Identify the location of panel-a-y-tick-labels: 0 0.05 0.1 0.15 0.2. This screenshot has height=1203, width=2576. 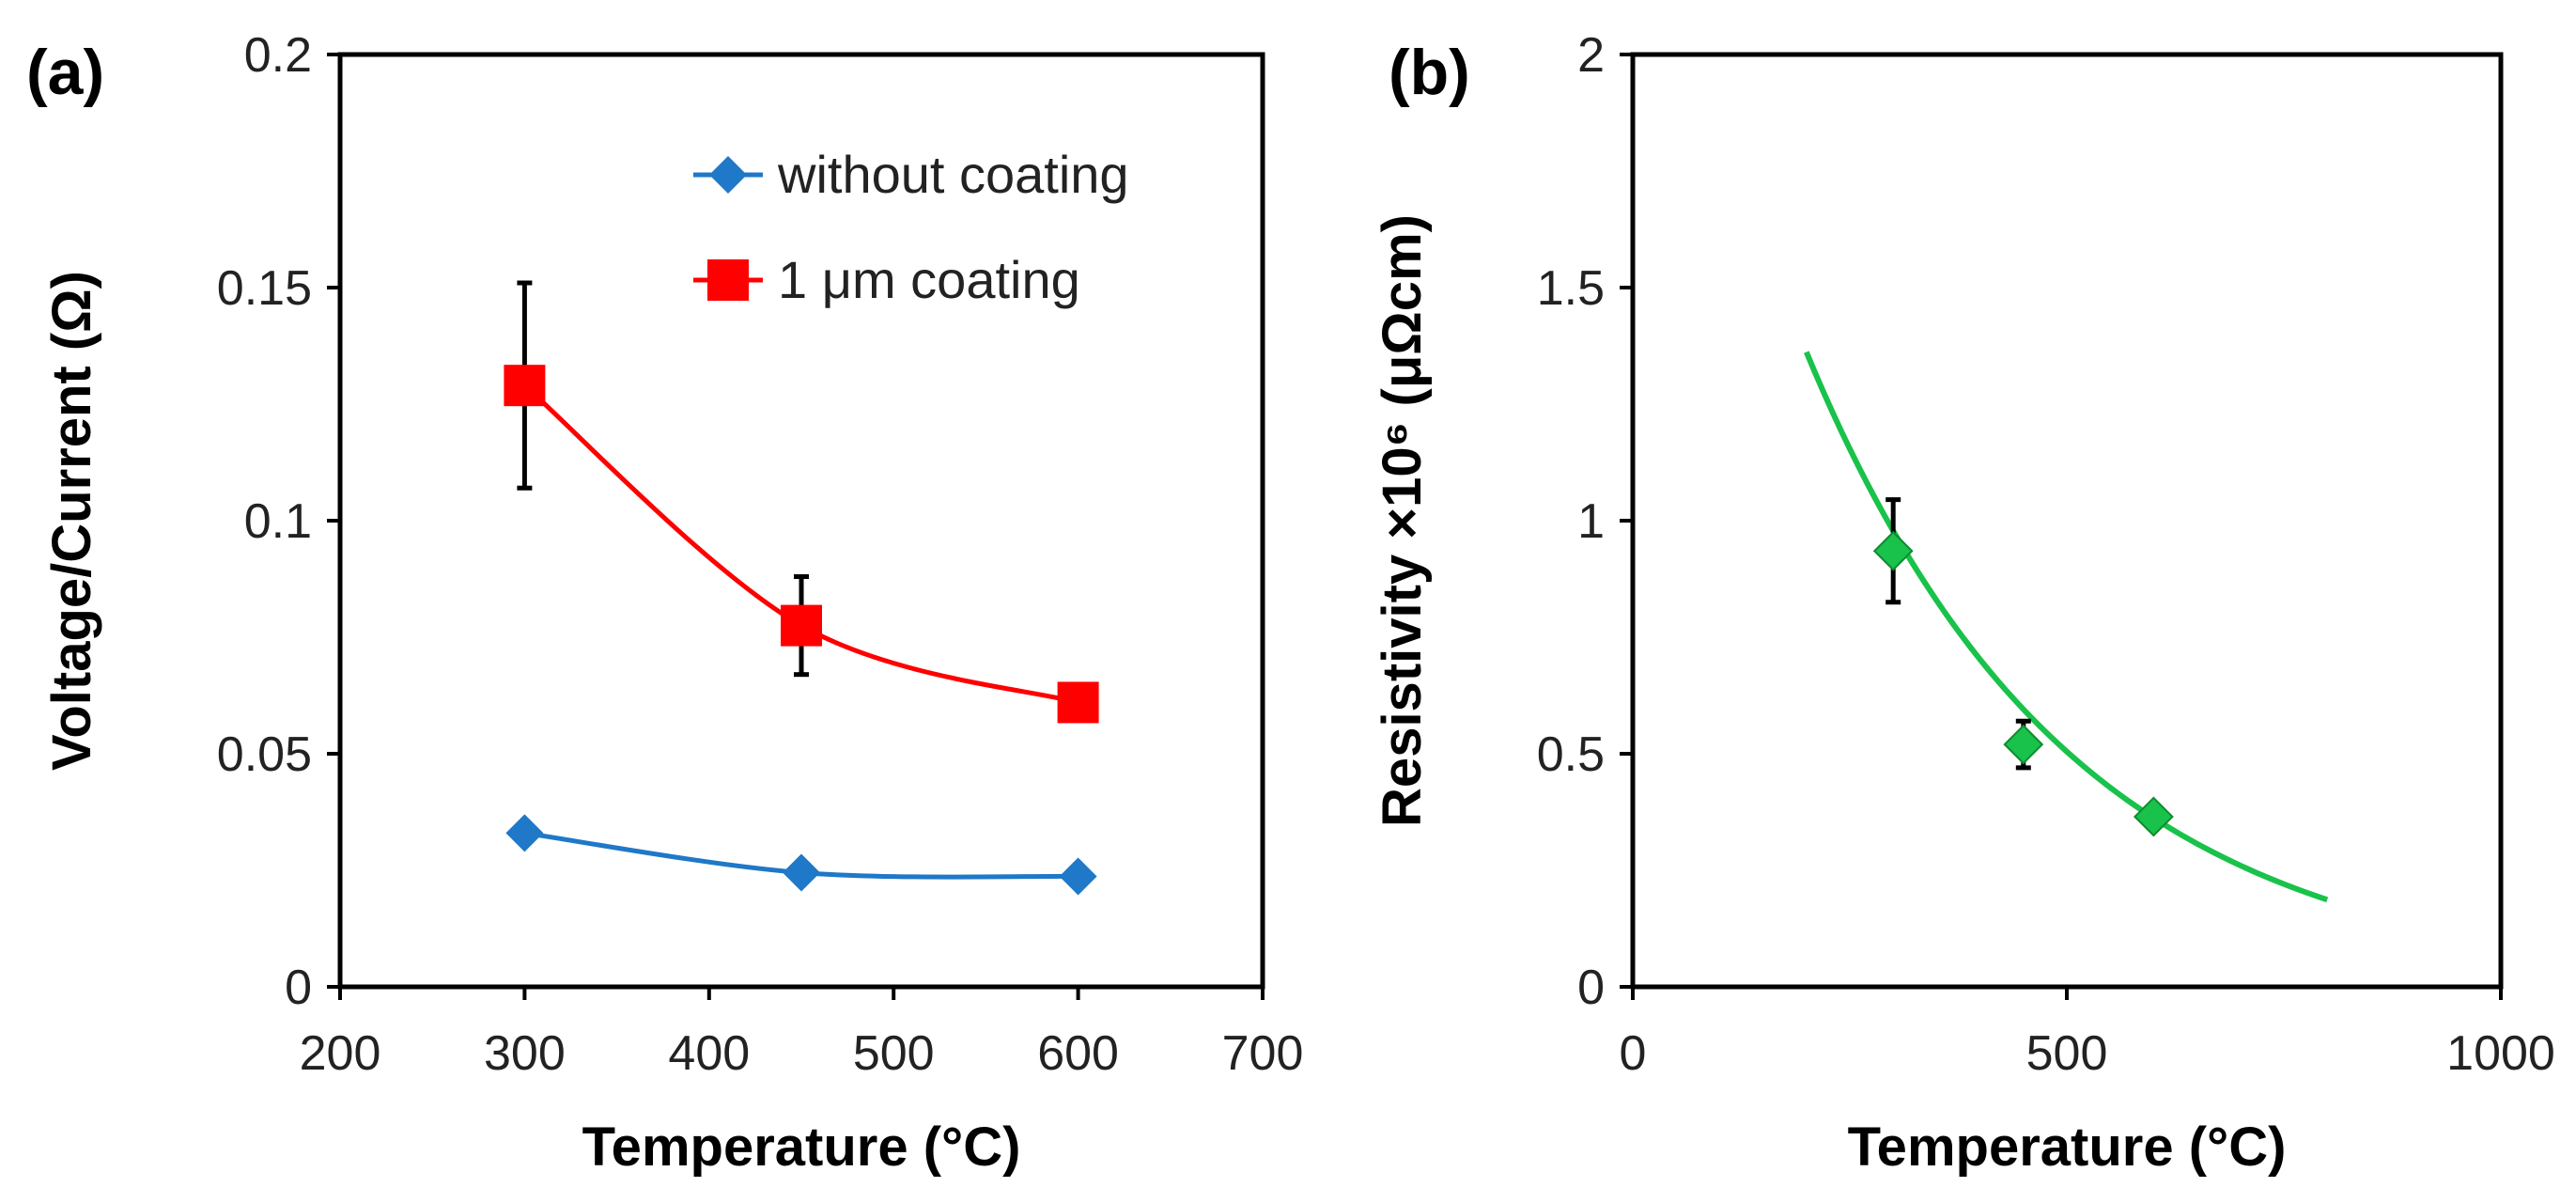
(264, 521).